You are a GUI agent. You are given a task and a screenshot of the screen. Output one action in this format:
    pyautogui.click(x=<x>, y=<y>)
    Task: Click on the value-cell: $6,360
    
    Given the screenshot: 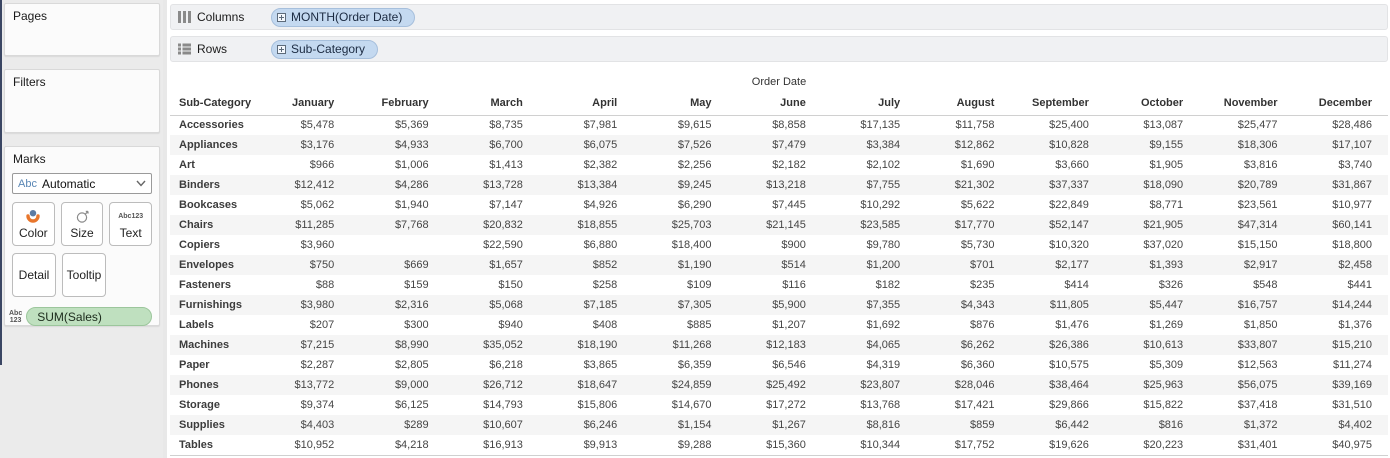 What is the action you would take?
    pyautogui.click(x=977, y=365)
    